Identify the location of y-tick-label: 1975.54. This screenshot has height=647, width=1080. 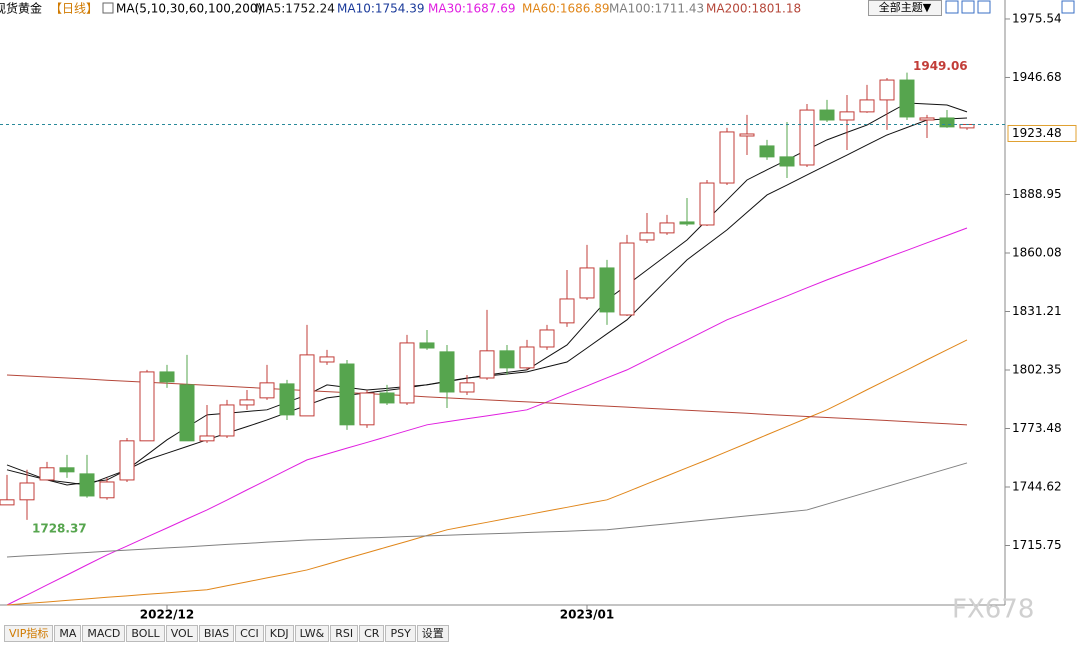
(1037, 18).